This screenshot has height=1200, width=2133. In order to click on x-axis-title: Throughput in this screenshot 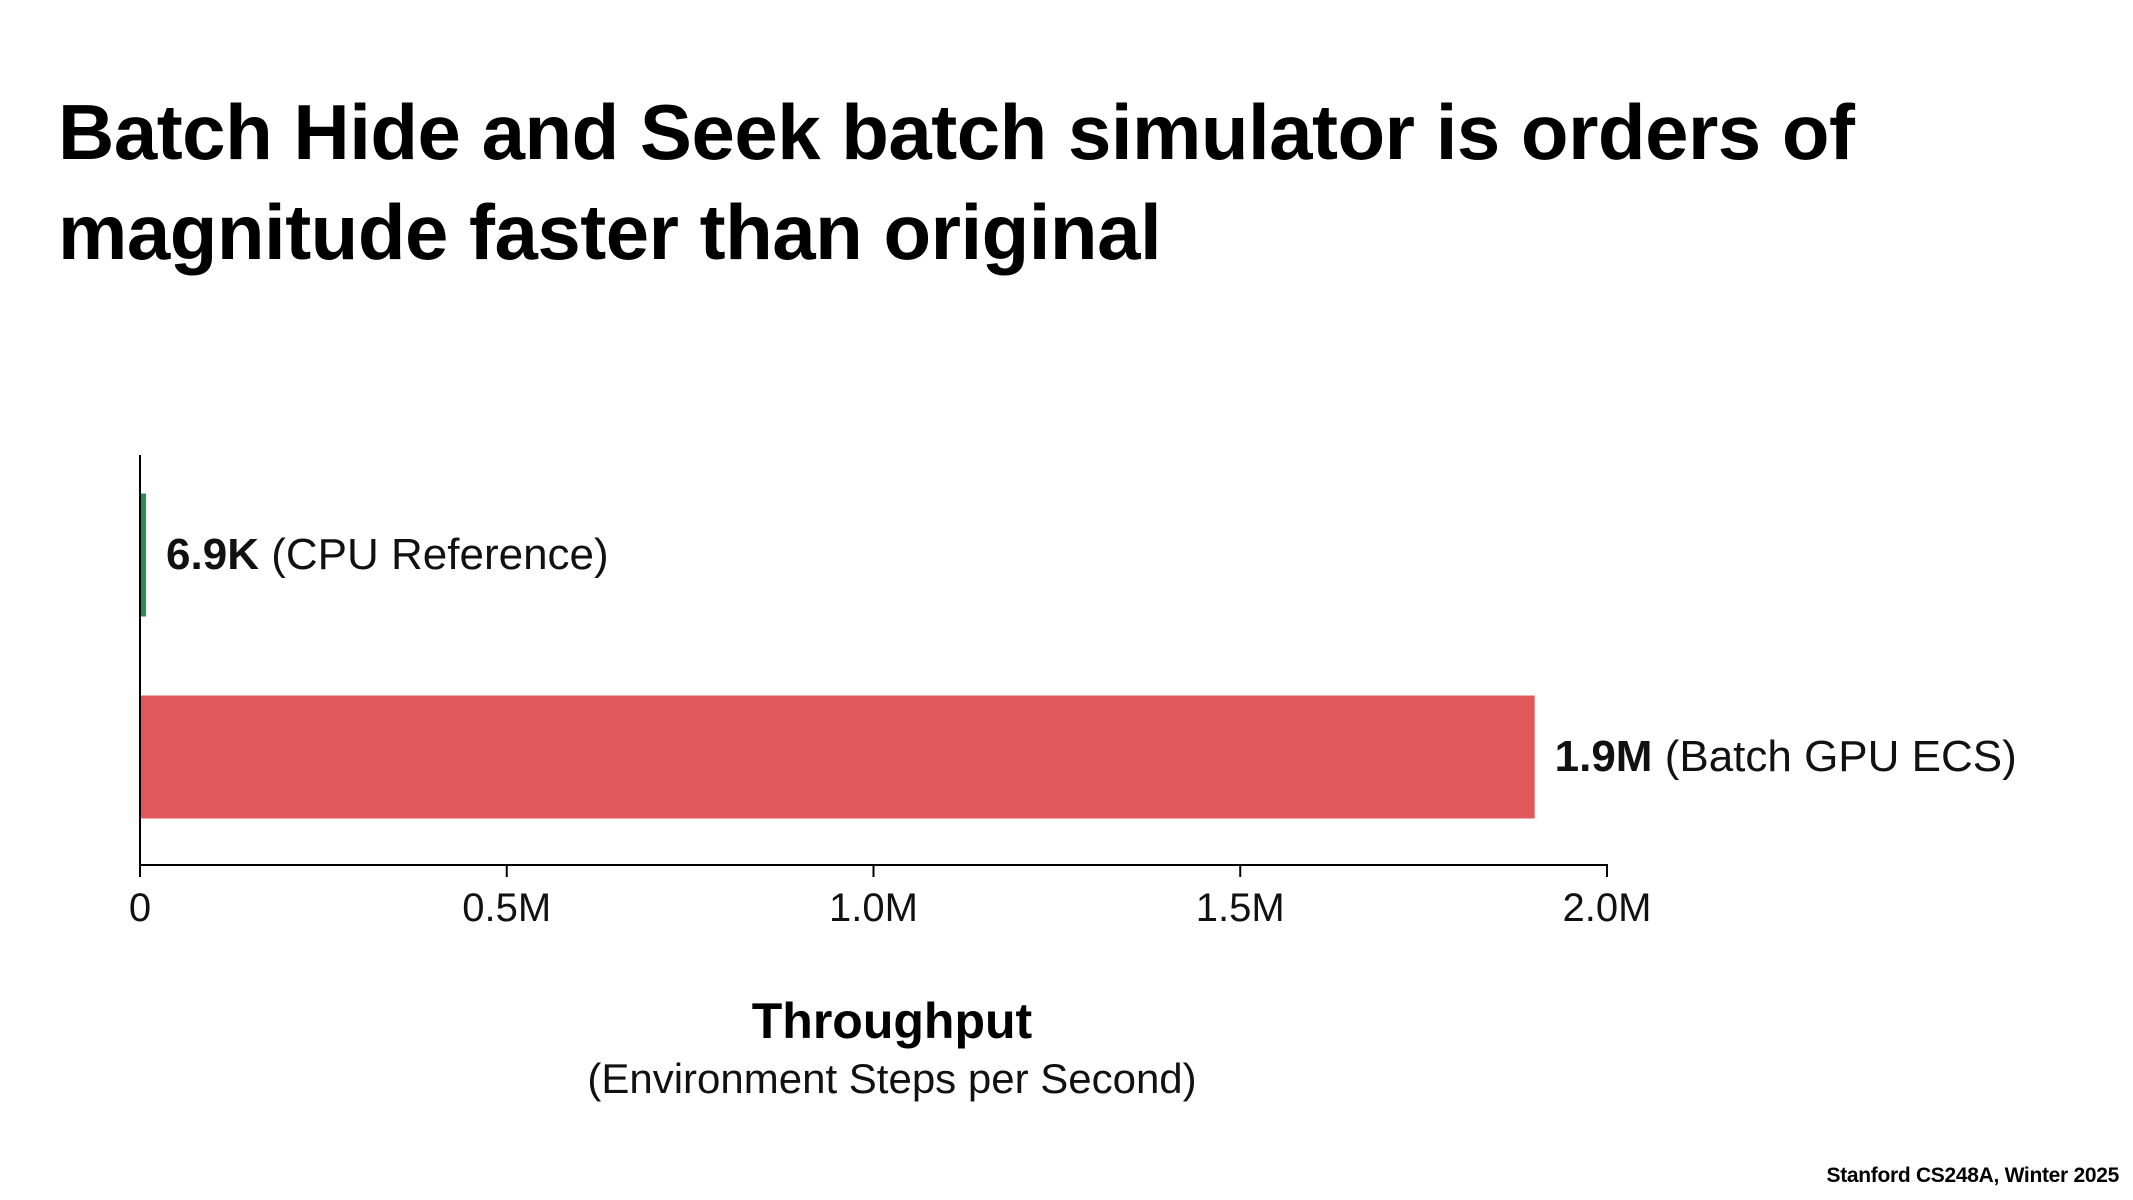, I will do `click(892, 1021)`.